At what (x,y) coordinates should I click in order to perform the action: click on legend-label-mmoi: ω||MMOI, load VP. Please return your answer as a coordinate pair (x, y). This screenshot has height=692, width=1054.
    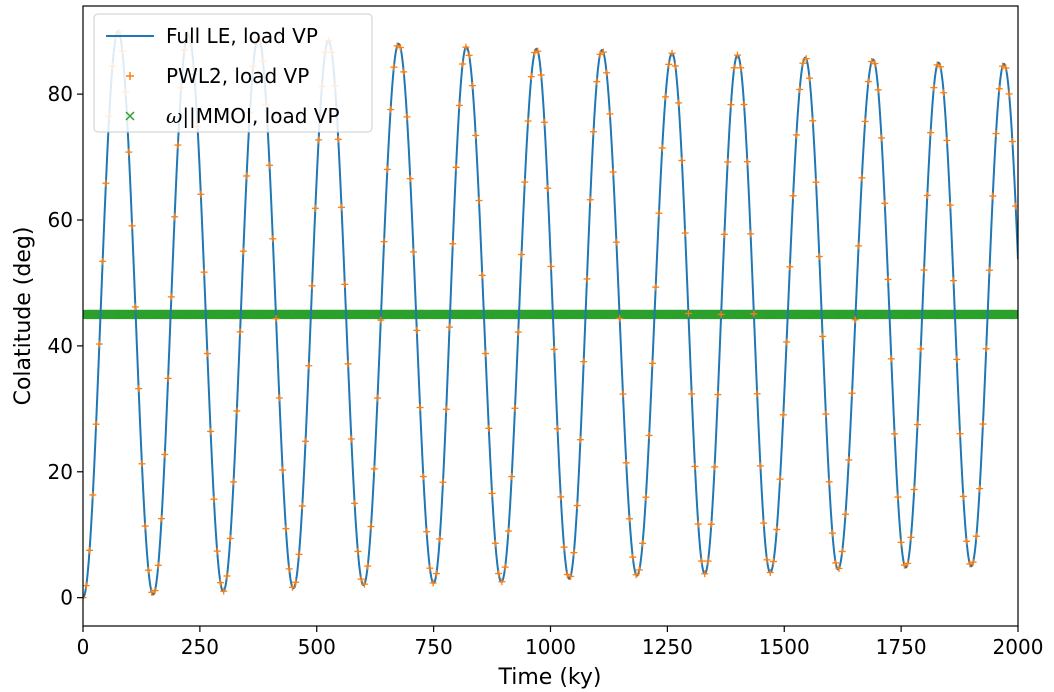
    Looking at the image, I should click on (253, 116).